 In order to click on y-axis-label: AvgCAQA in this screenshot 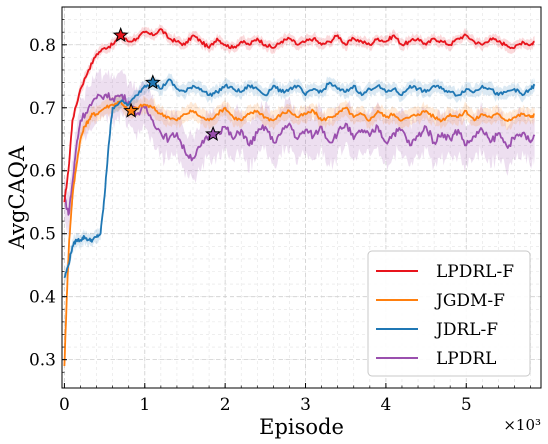, I will do `click(17, 197)`.